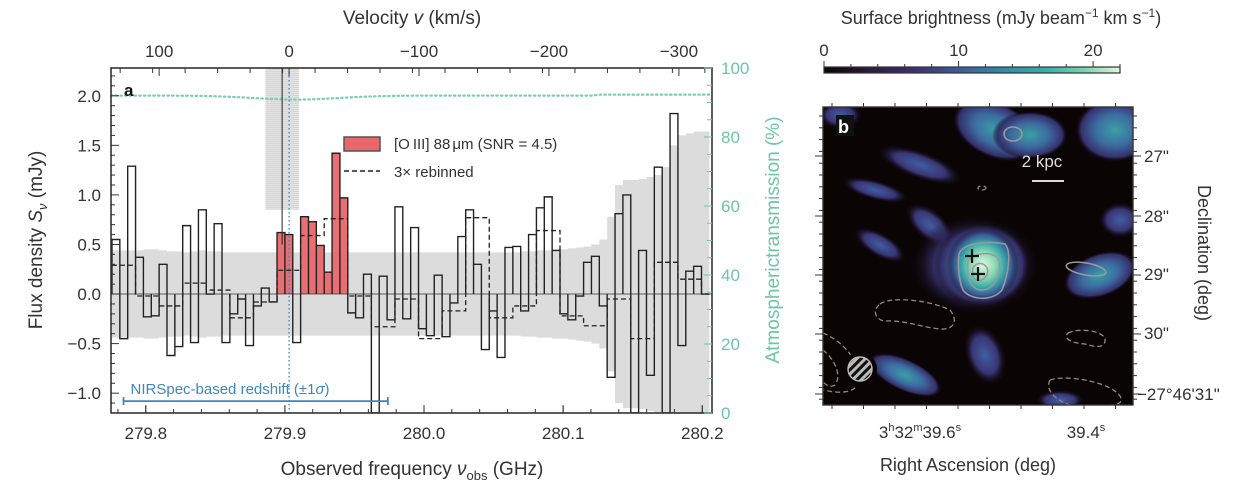 The image size is (1248, 492). What do you see at coordinates (38, 240) in the screenshot?
I see `y-axis-label: Flux density Sν (mJy)` at bounding box center [38, 240].